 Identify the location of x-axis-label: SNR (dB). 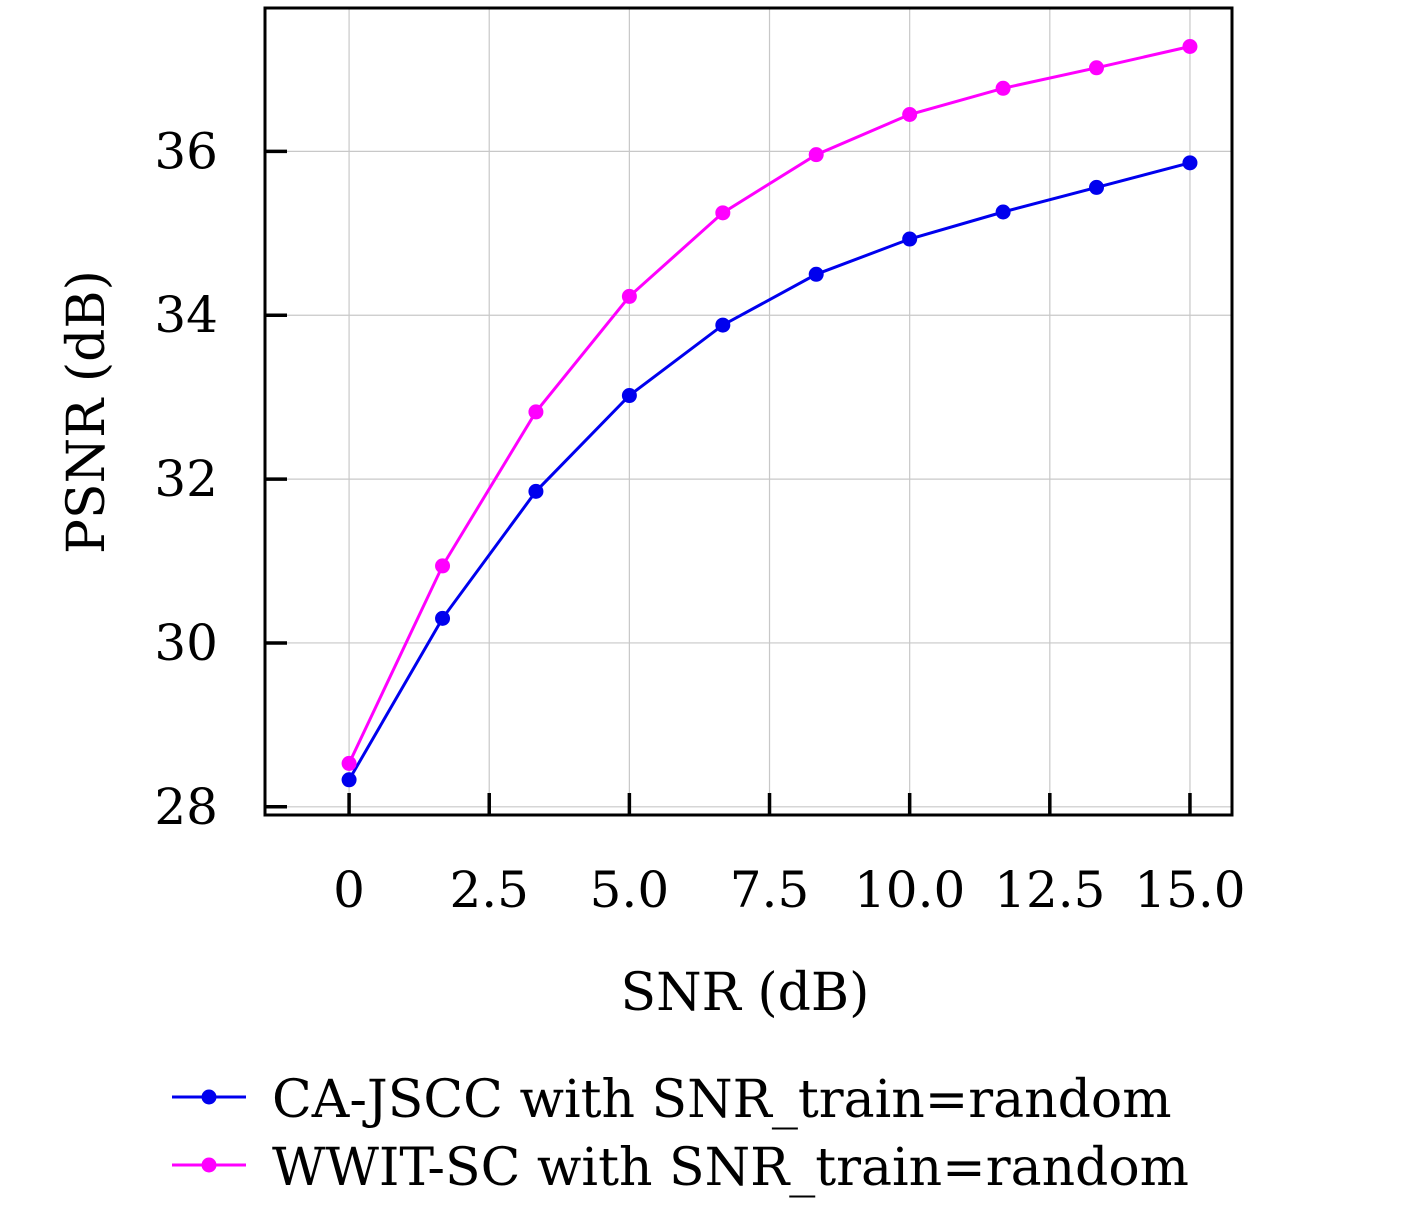
(745, 993).